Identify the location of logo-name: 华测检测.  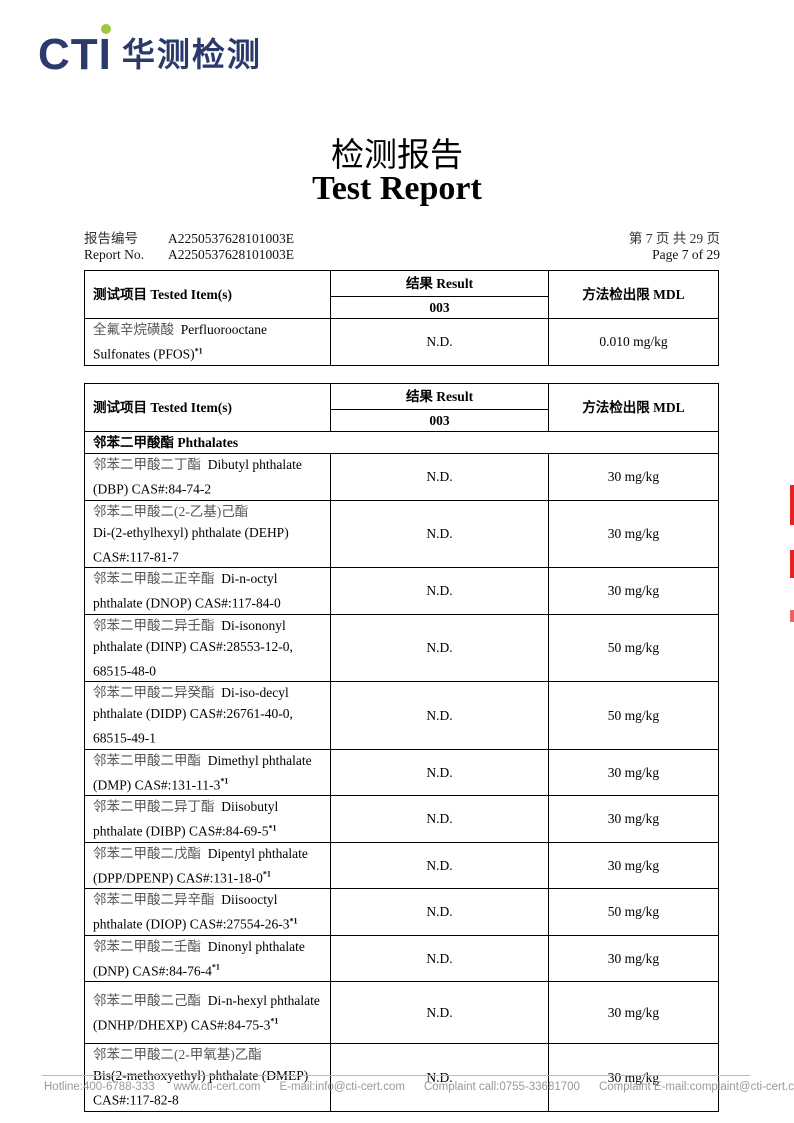
(191, 54).